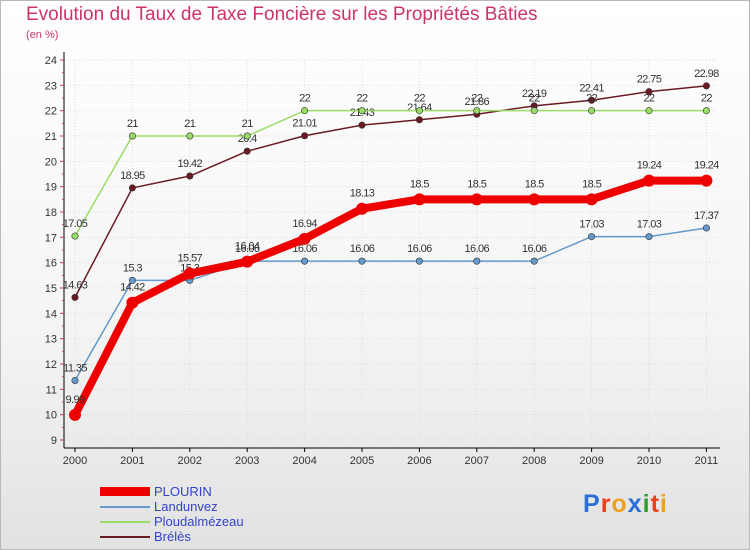 The height and width of the screenshot is (550, 750). What do you see at coordinates (707, 461) in the screenshot?
I see `x-tick-label: 2011` at bounding box center [707, 461].